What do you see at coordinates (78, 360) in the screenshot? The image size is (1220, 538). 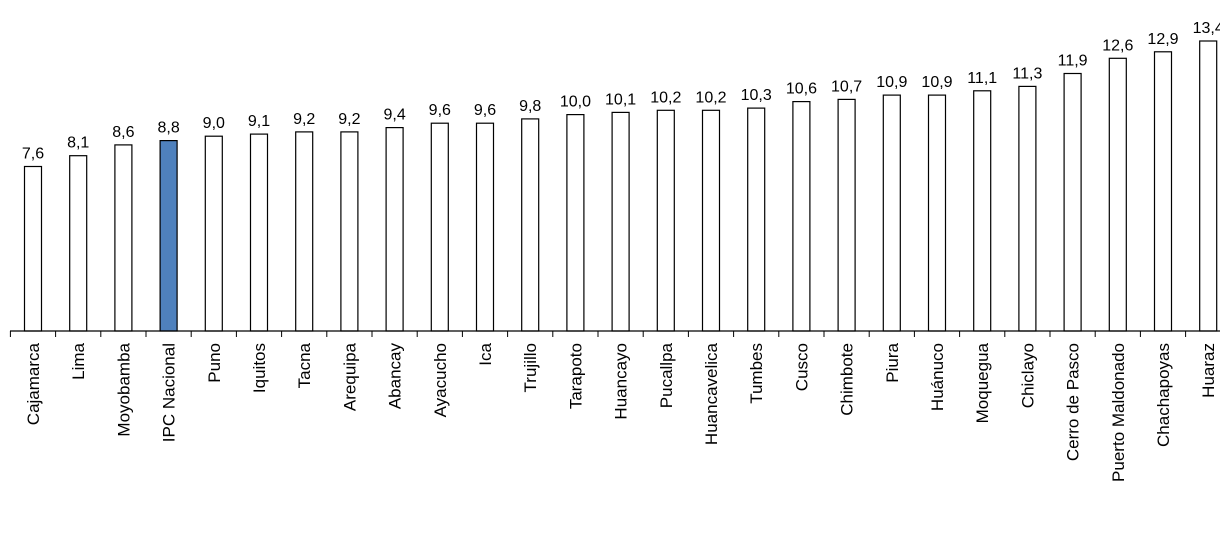 I see `category-label-lima: Lima` at bounding box center [78, 360].